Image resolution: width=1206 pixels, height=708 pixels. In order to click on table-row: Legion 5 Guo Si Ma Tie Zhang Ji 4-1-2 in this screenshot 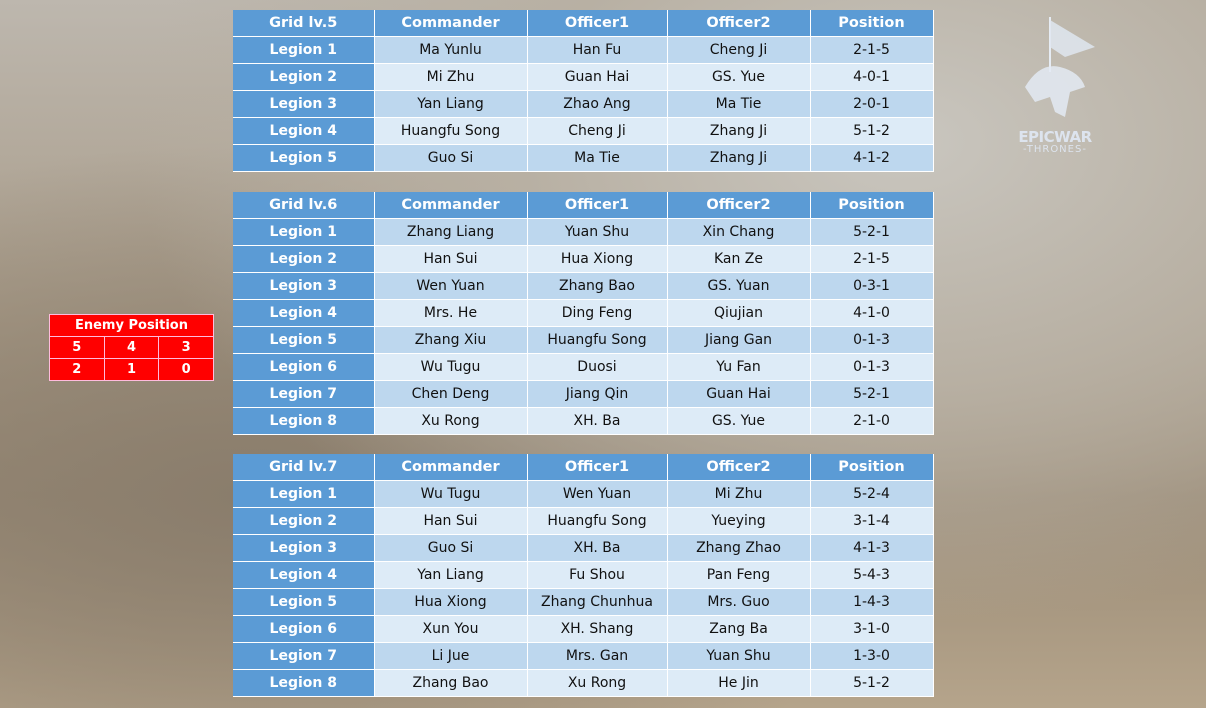, I will do `click(583, 158)`.